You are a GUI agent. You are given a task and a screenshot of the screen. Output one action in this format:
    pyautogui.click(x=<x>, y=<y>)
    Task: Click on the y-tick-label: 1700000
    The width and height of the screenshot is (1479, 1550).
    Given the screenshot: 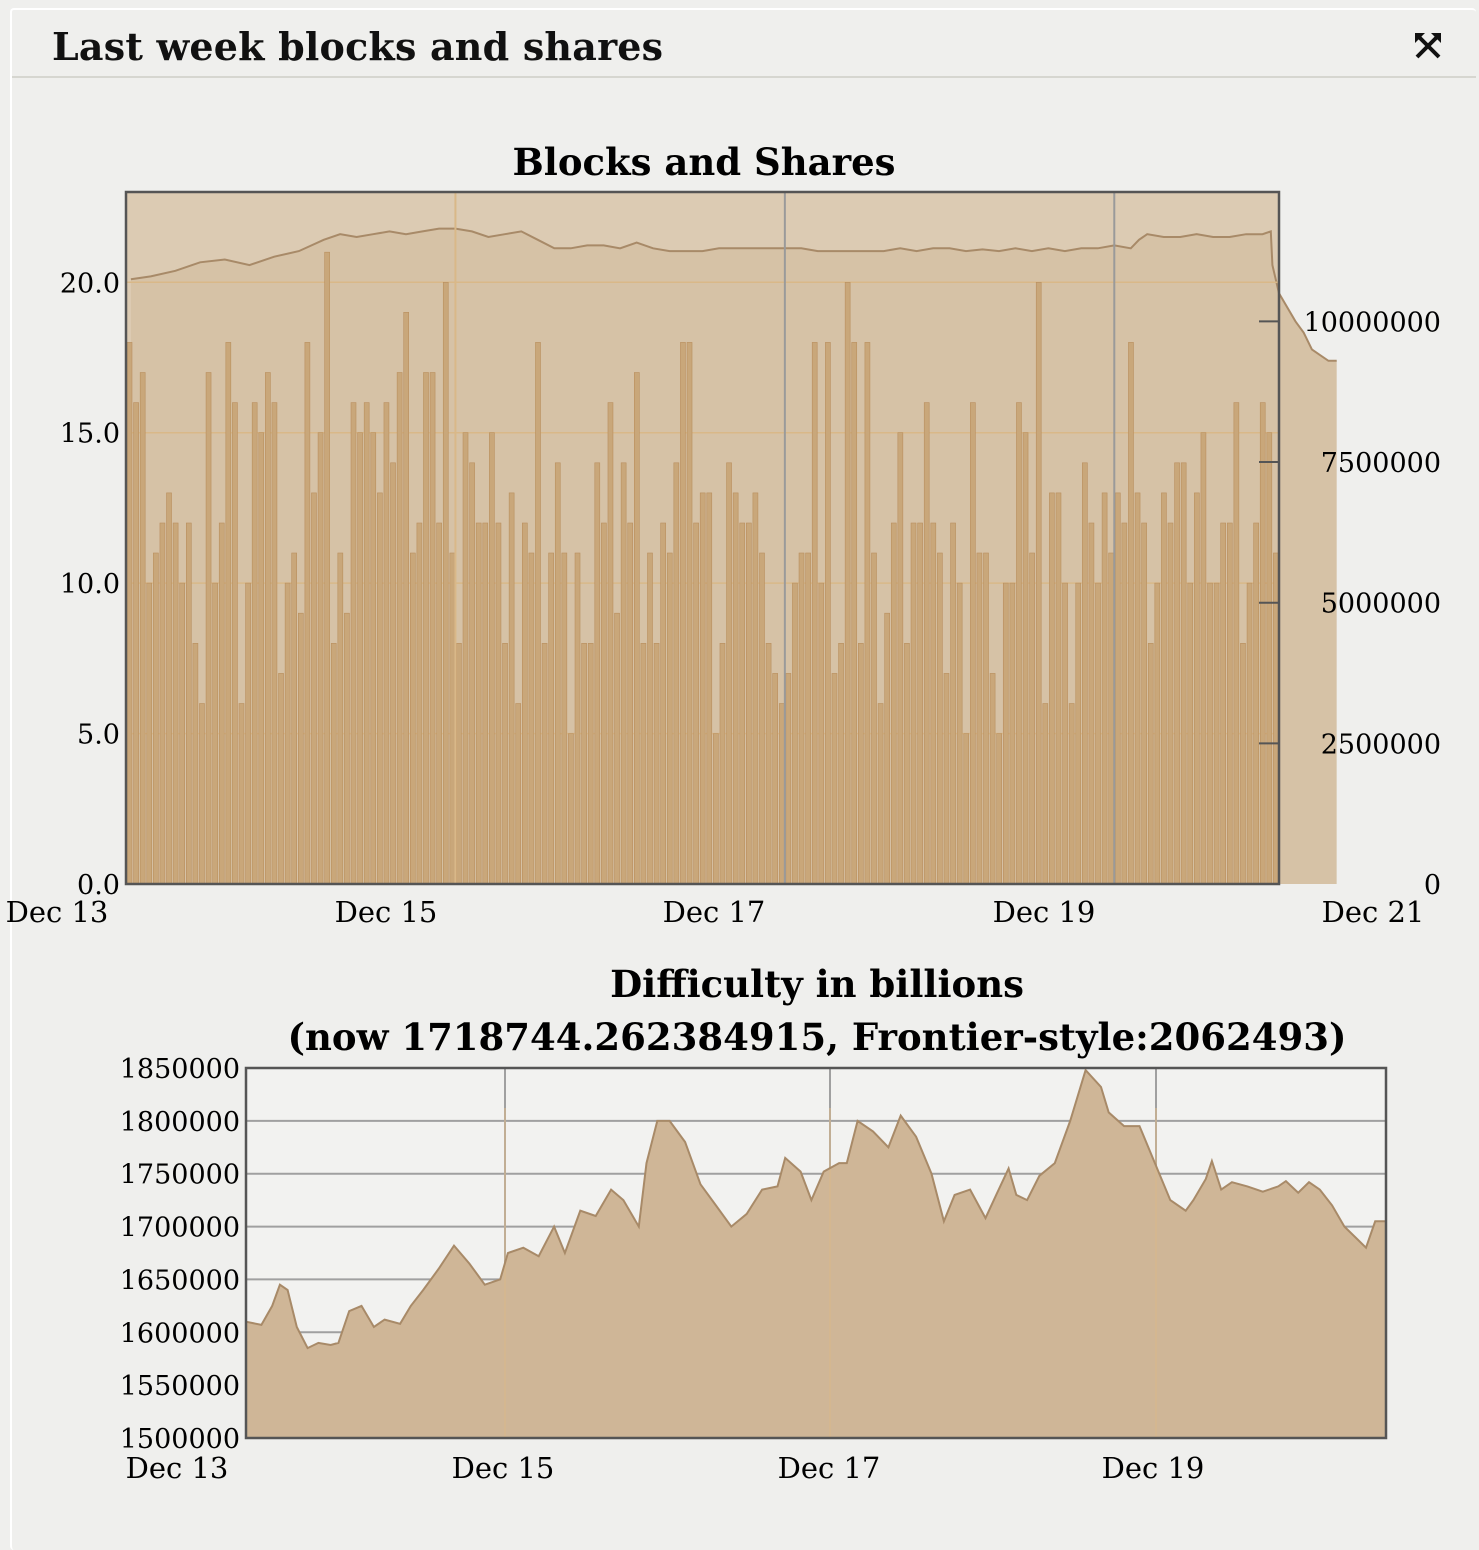 What is the action you would take?
    pyautogui.click(x=180, y=1228)
    